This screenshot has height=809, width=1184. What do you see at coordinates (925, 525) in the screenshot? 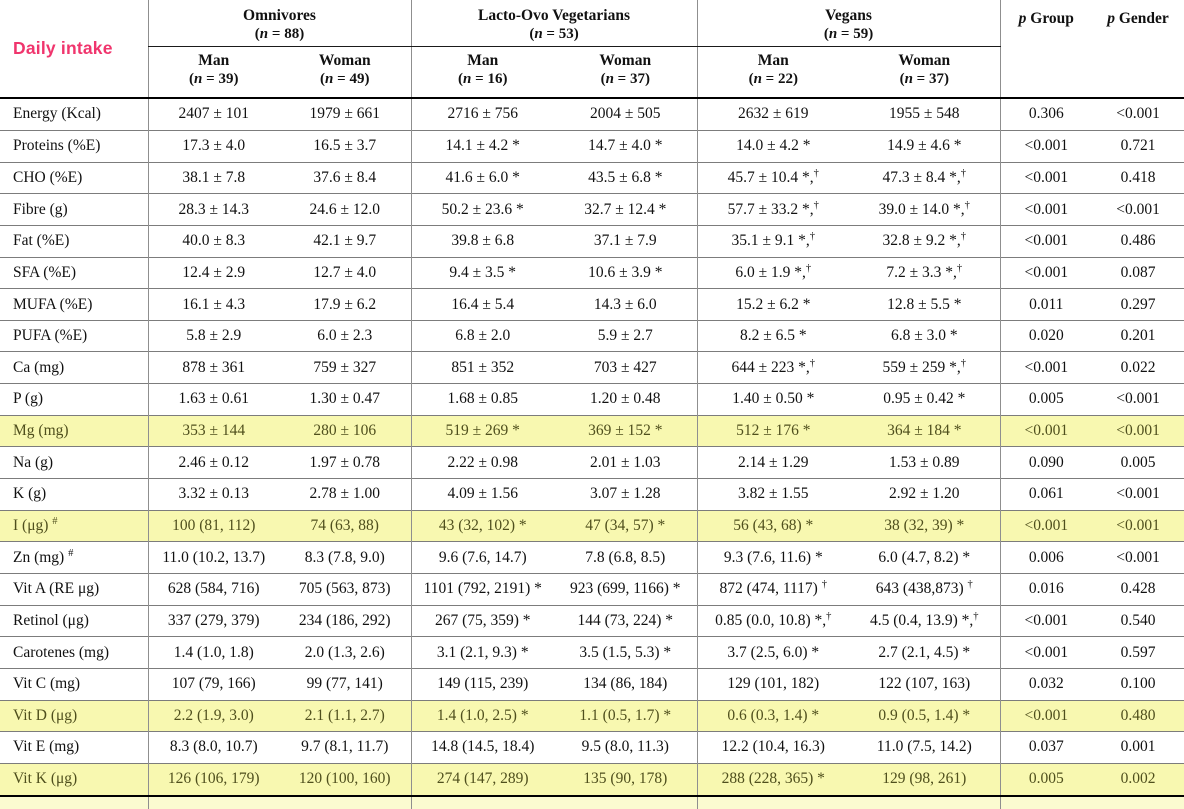
I see `value-cell: 38 (32, 39) *` at bounding box center [925, 525].